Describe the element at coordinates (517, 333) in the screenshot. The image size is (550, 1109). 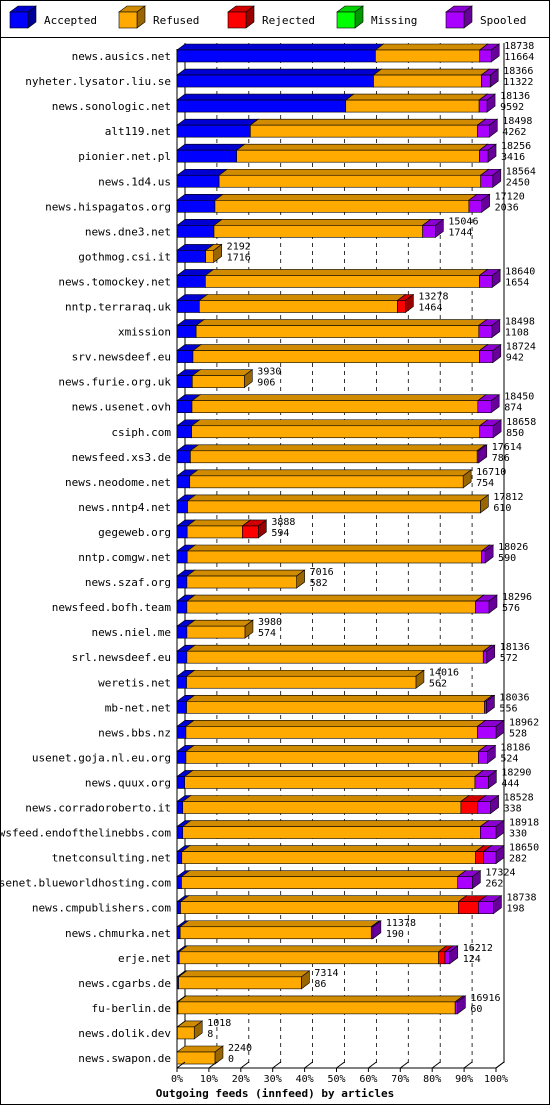
I see `row-accepted-label: 1108` at that location.